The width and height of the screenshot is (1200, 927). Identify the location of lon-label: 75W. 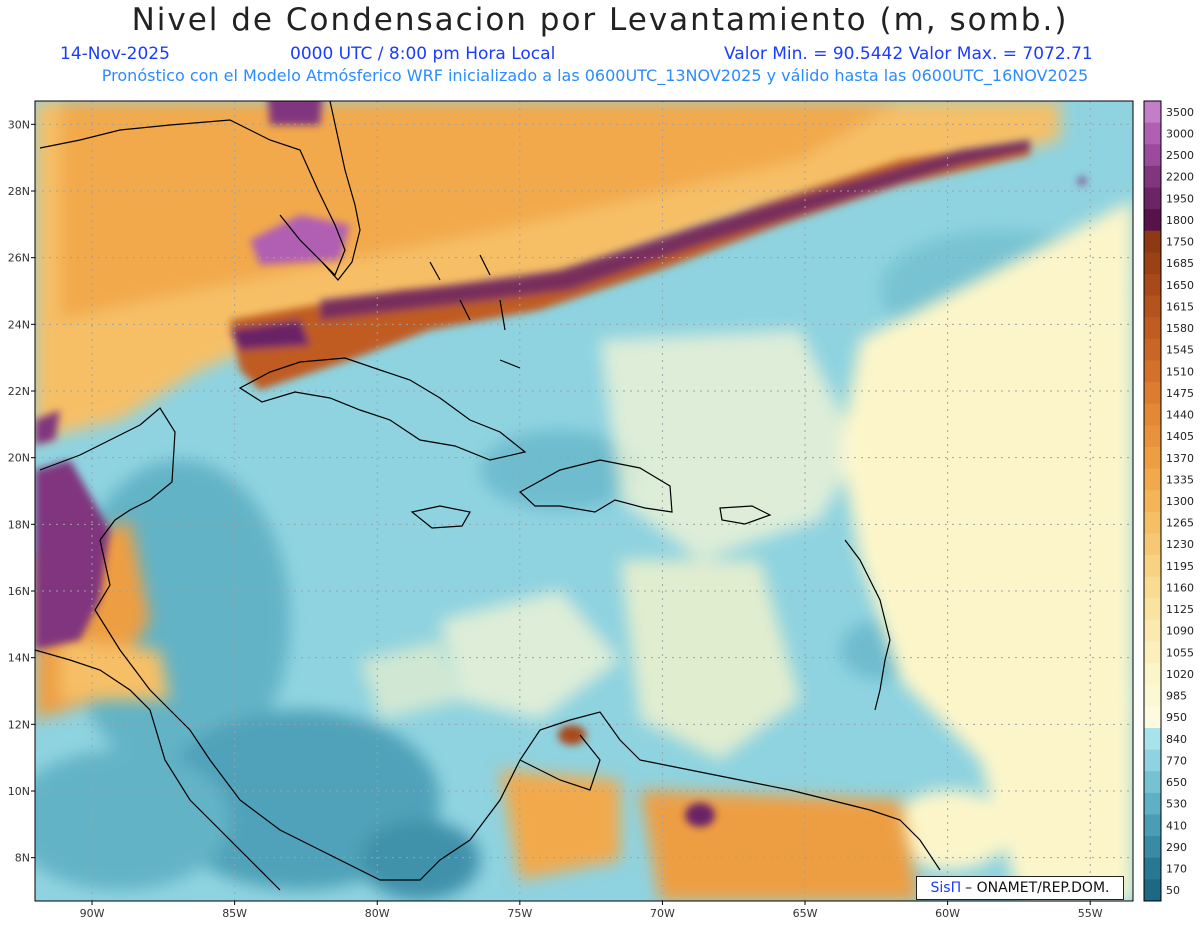
(519, 913).